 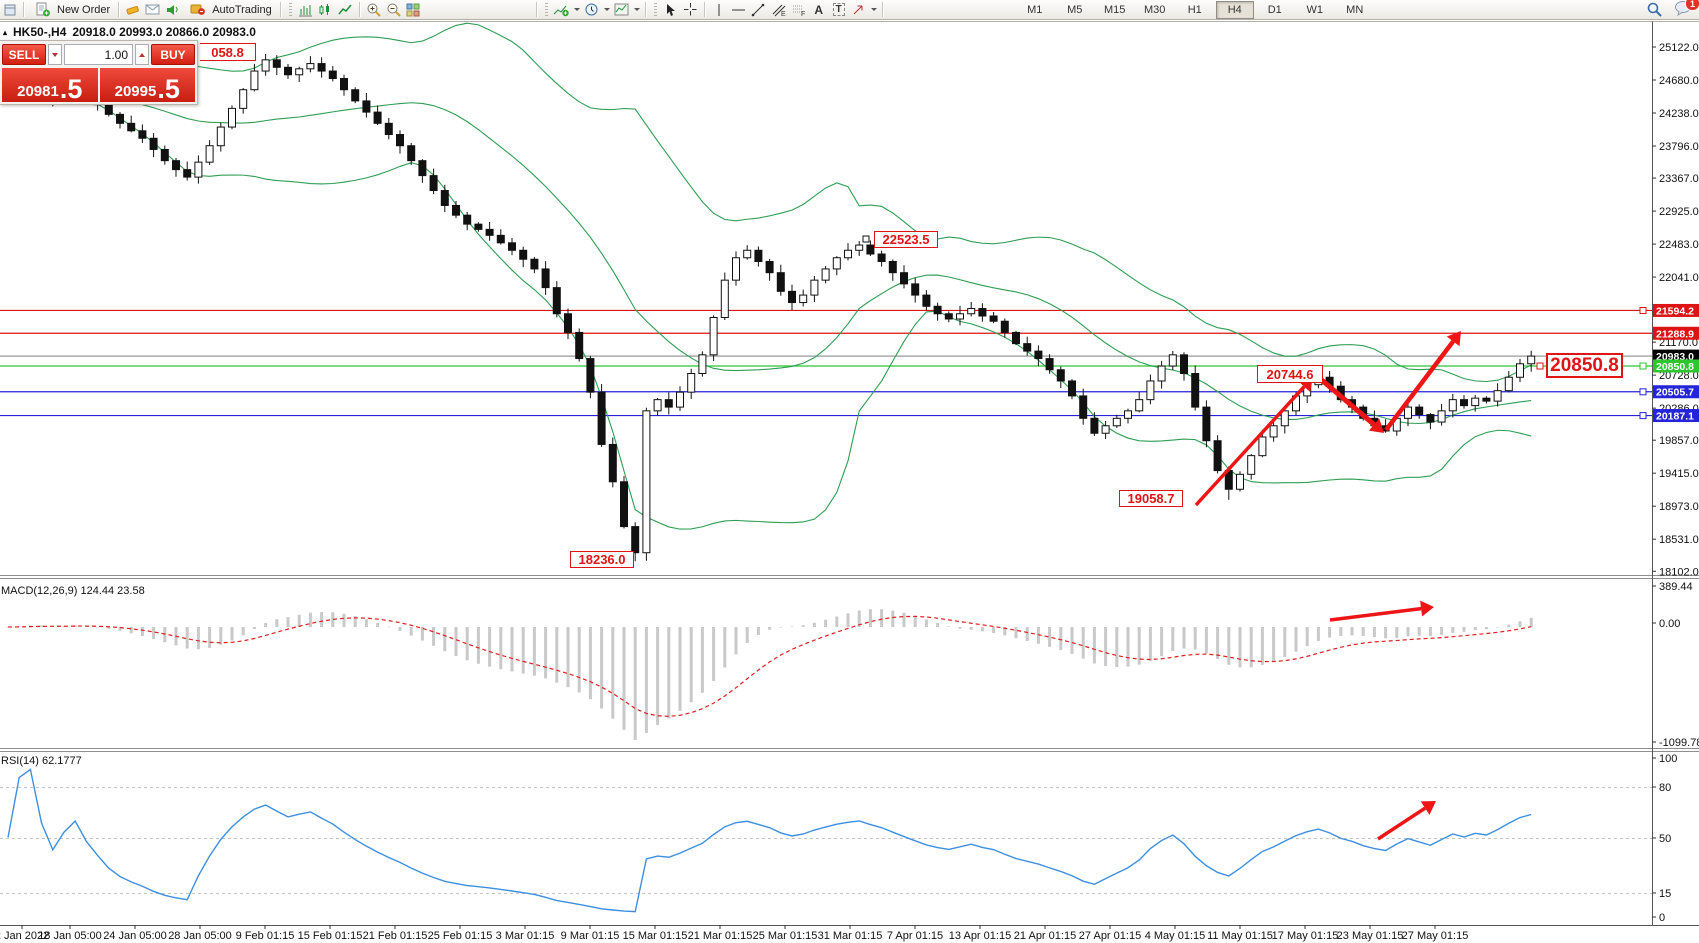 What do you see at coordinates (1175, 936) in the screenshot?
I see `svg-text: 4 May 01:15` at bounding box center [1175, 936].